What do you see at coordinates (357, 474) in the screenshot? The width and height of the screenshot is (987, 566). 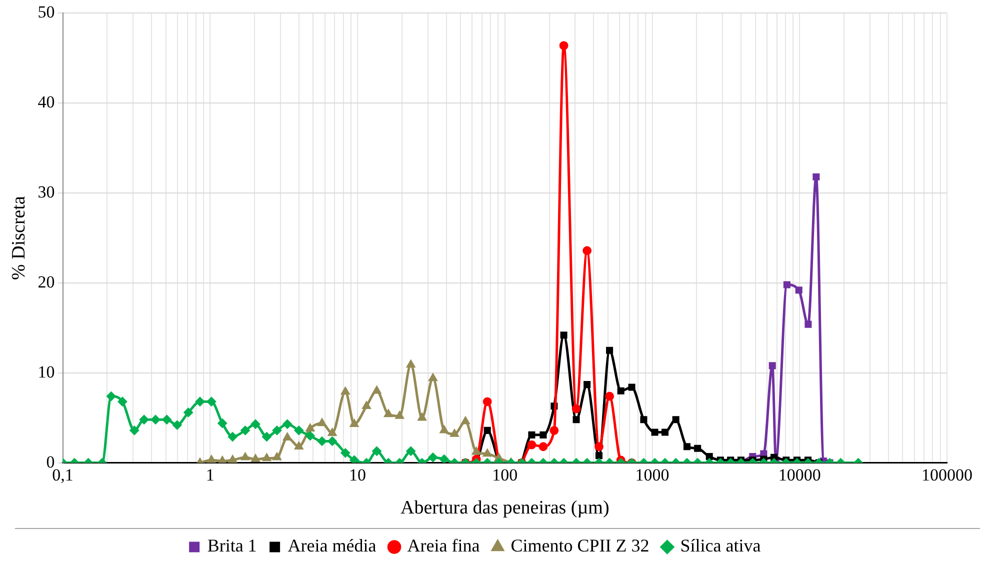 I see `x-tick-label: 10` at bounding box center [357, 474].